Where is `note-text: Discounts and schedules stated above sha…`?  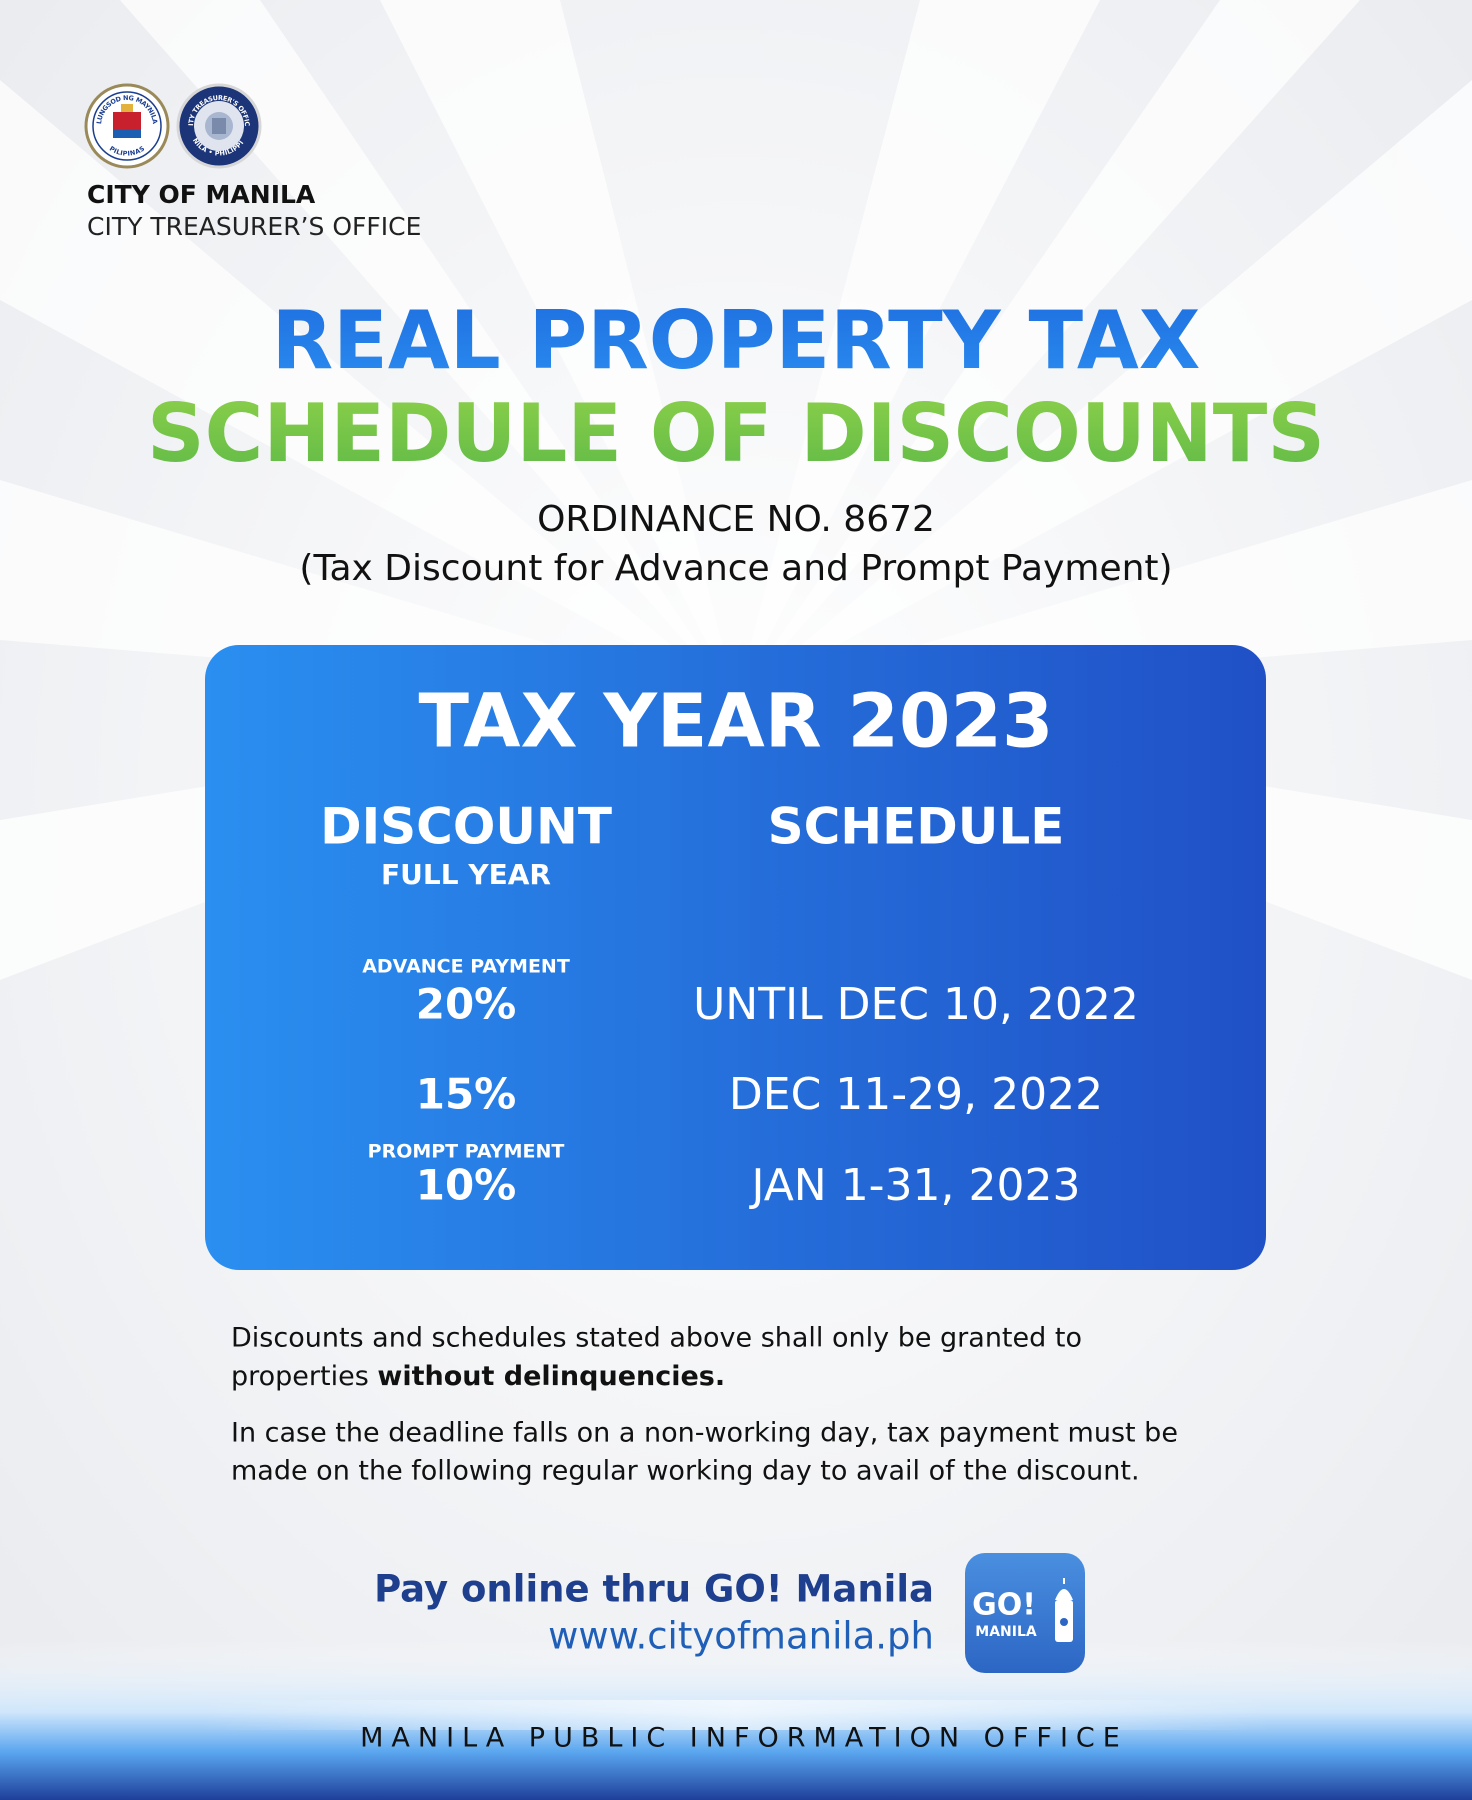 note-text: Discounts and schedules stated above sha… is located at coordinates (656, 1338).